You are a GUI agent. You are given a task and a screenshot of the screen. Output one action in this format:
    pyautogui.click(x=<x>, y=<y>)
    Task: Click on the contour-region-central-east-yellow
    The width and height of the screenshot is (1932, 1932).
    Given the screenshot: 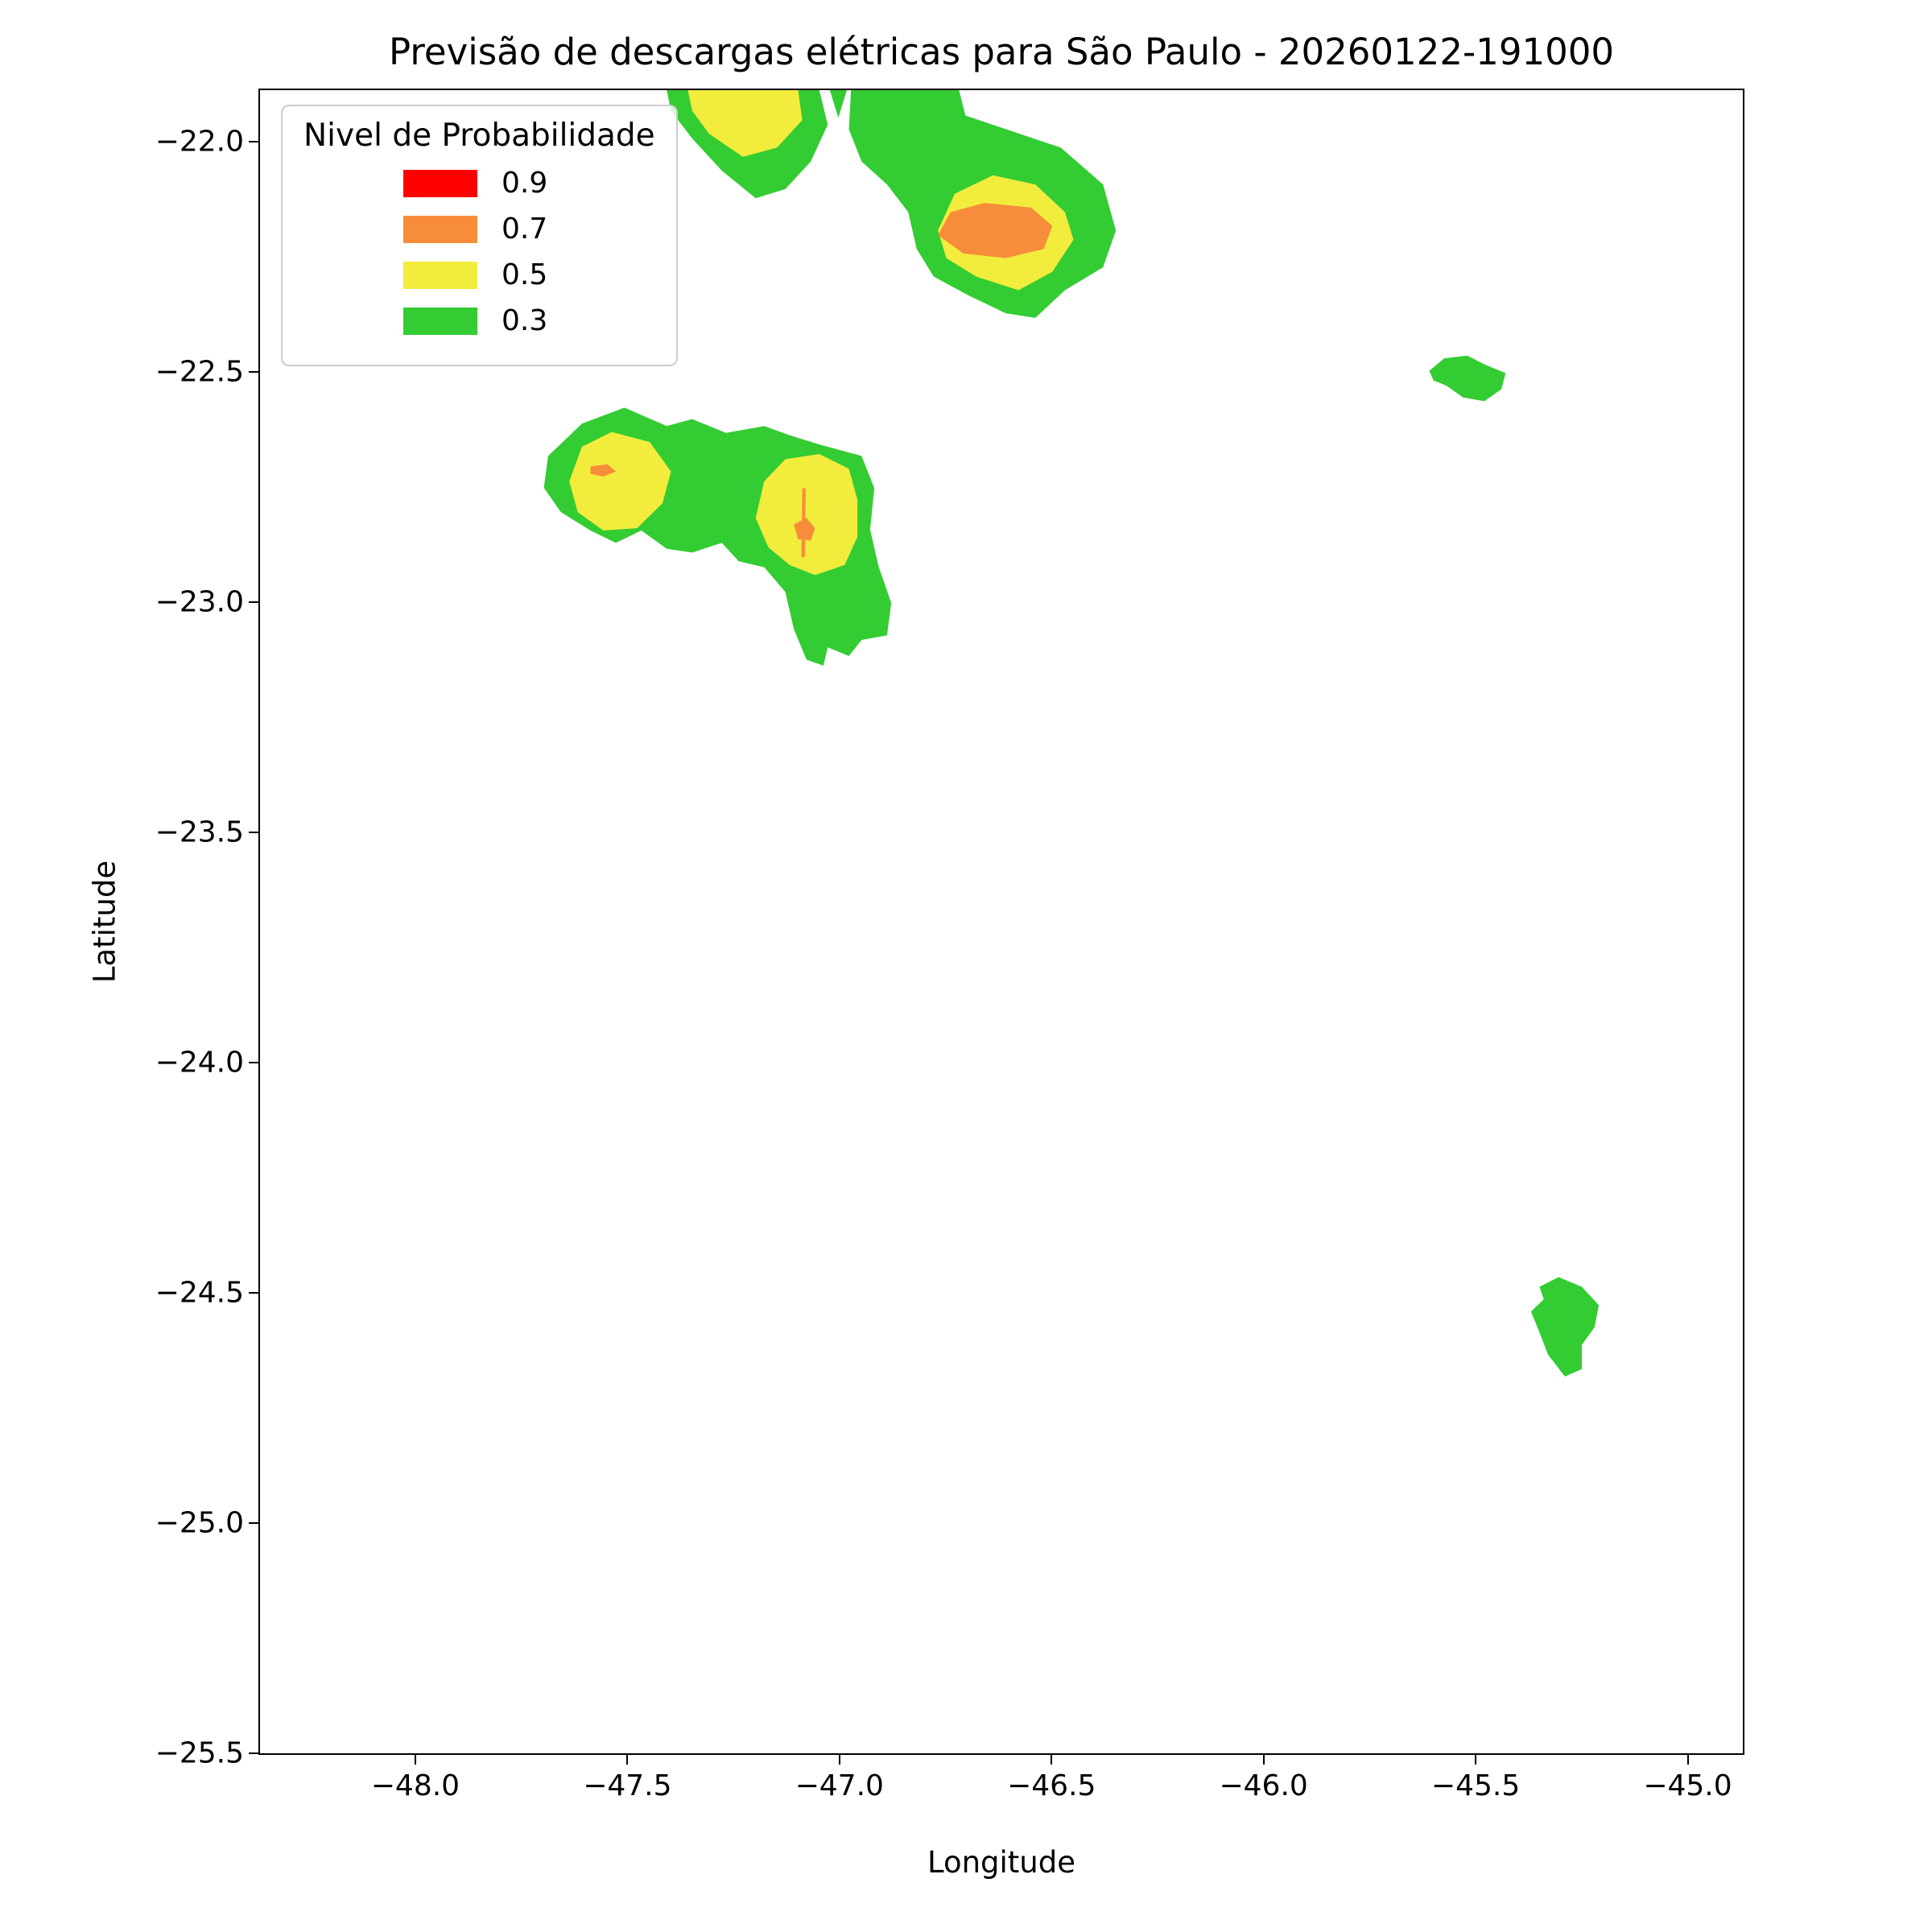 What is the action you would take?
    pyautogui.click(x=806, y=515)
    